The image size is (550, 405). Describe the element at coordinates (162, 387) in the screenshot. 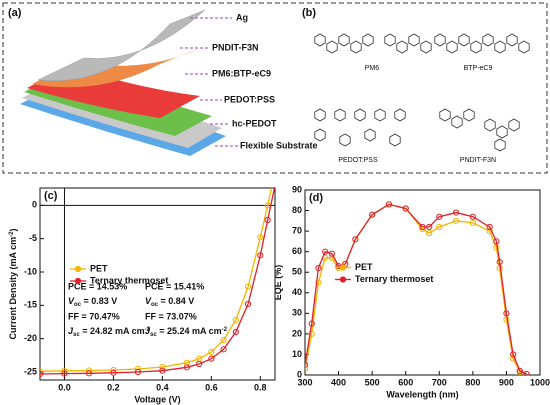

I see `x-tick-label: 0.4` at that location.